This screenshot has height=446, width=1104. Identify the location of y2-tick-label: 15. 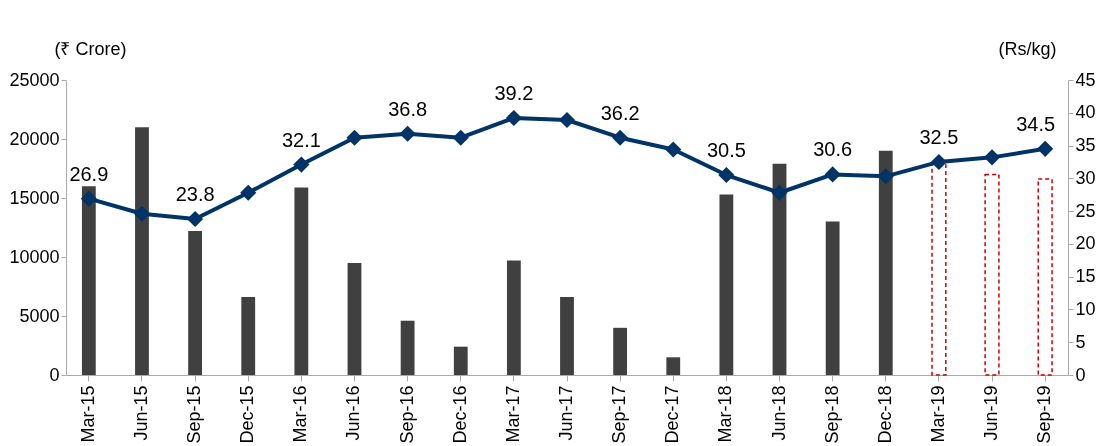
(1085, 276).